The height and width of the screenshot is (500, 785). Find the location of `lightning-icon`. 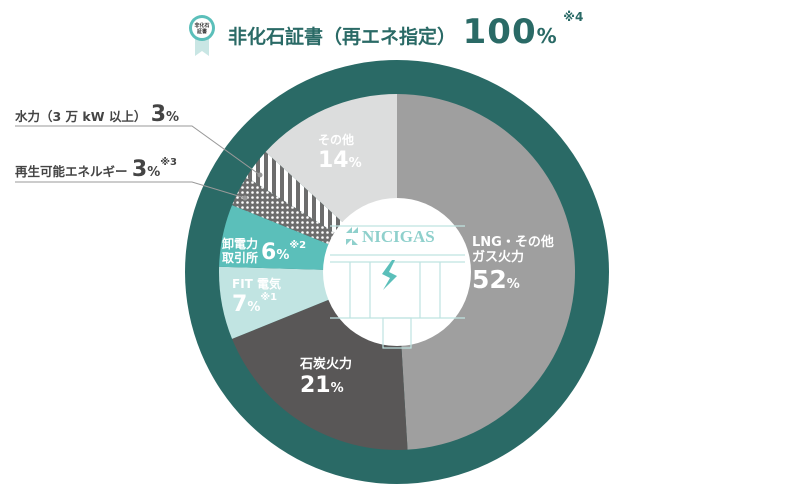

lightning-icon is located at coordinates (389, 275).